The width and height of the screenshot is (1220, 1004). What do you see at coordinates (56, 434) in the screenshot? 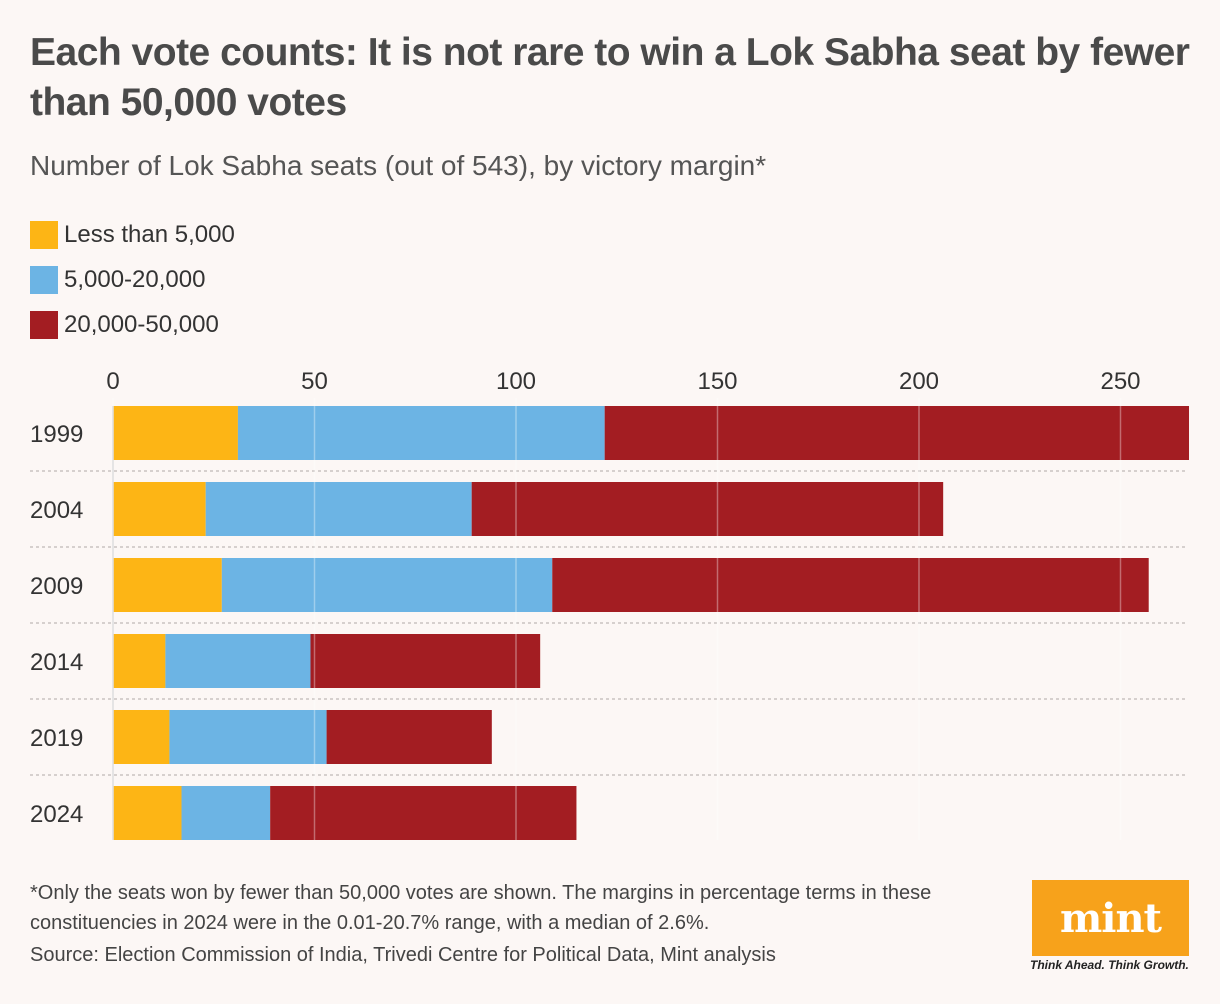
I see `category-label: 1999` at bounding box center [56, 434].